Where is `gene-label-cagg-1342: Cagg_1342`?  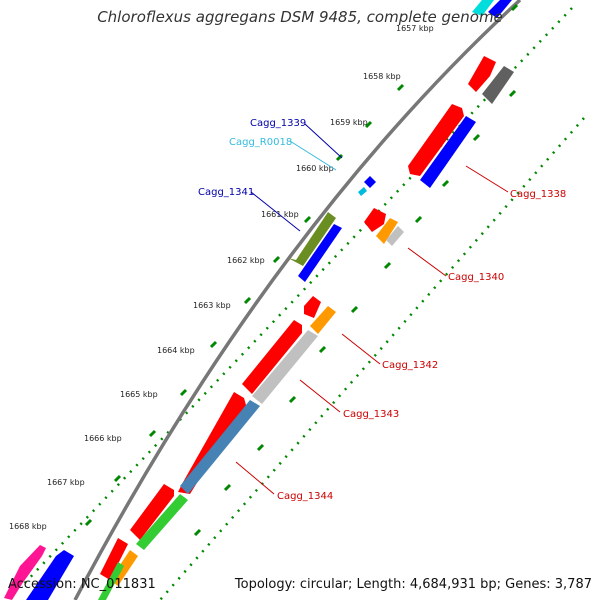
gene-label-cagg-1342: Cagg_1342 is located at coordinates (410, 365).